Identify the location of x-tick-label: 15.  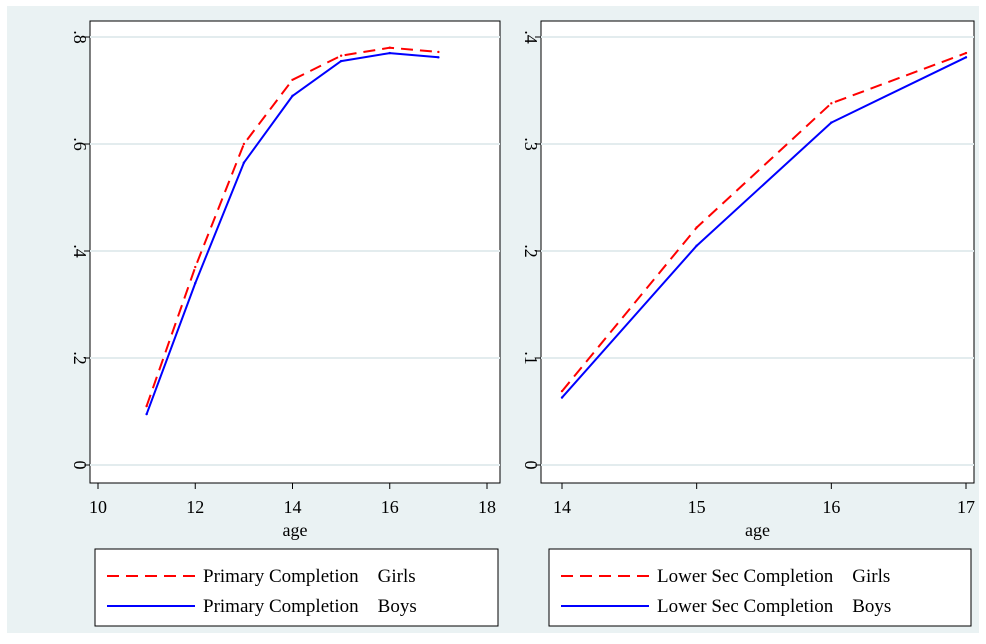
(697, 507).